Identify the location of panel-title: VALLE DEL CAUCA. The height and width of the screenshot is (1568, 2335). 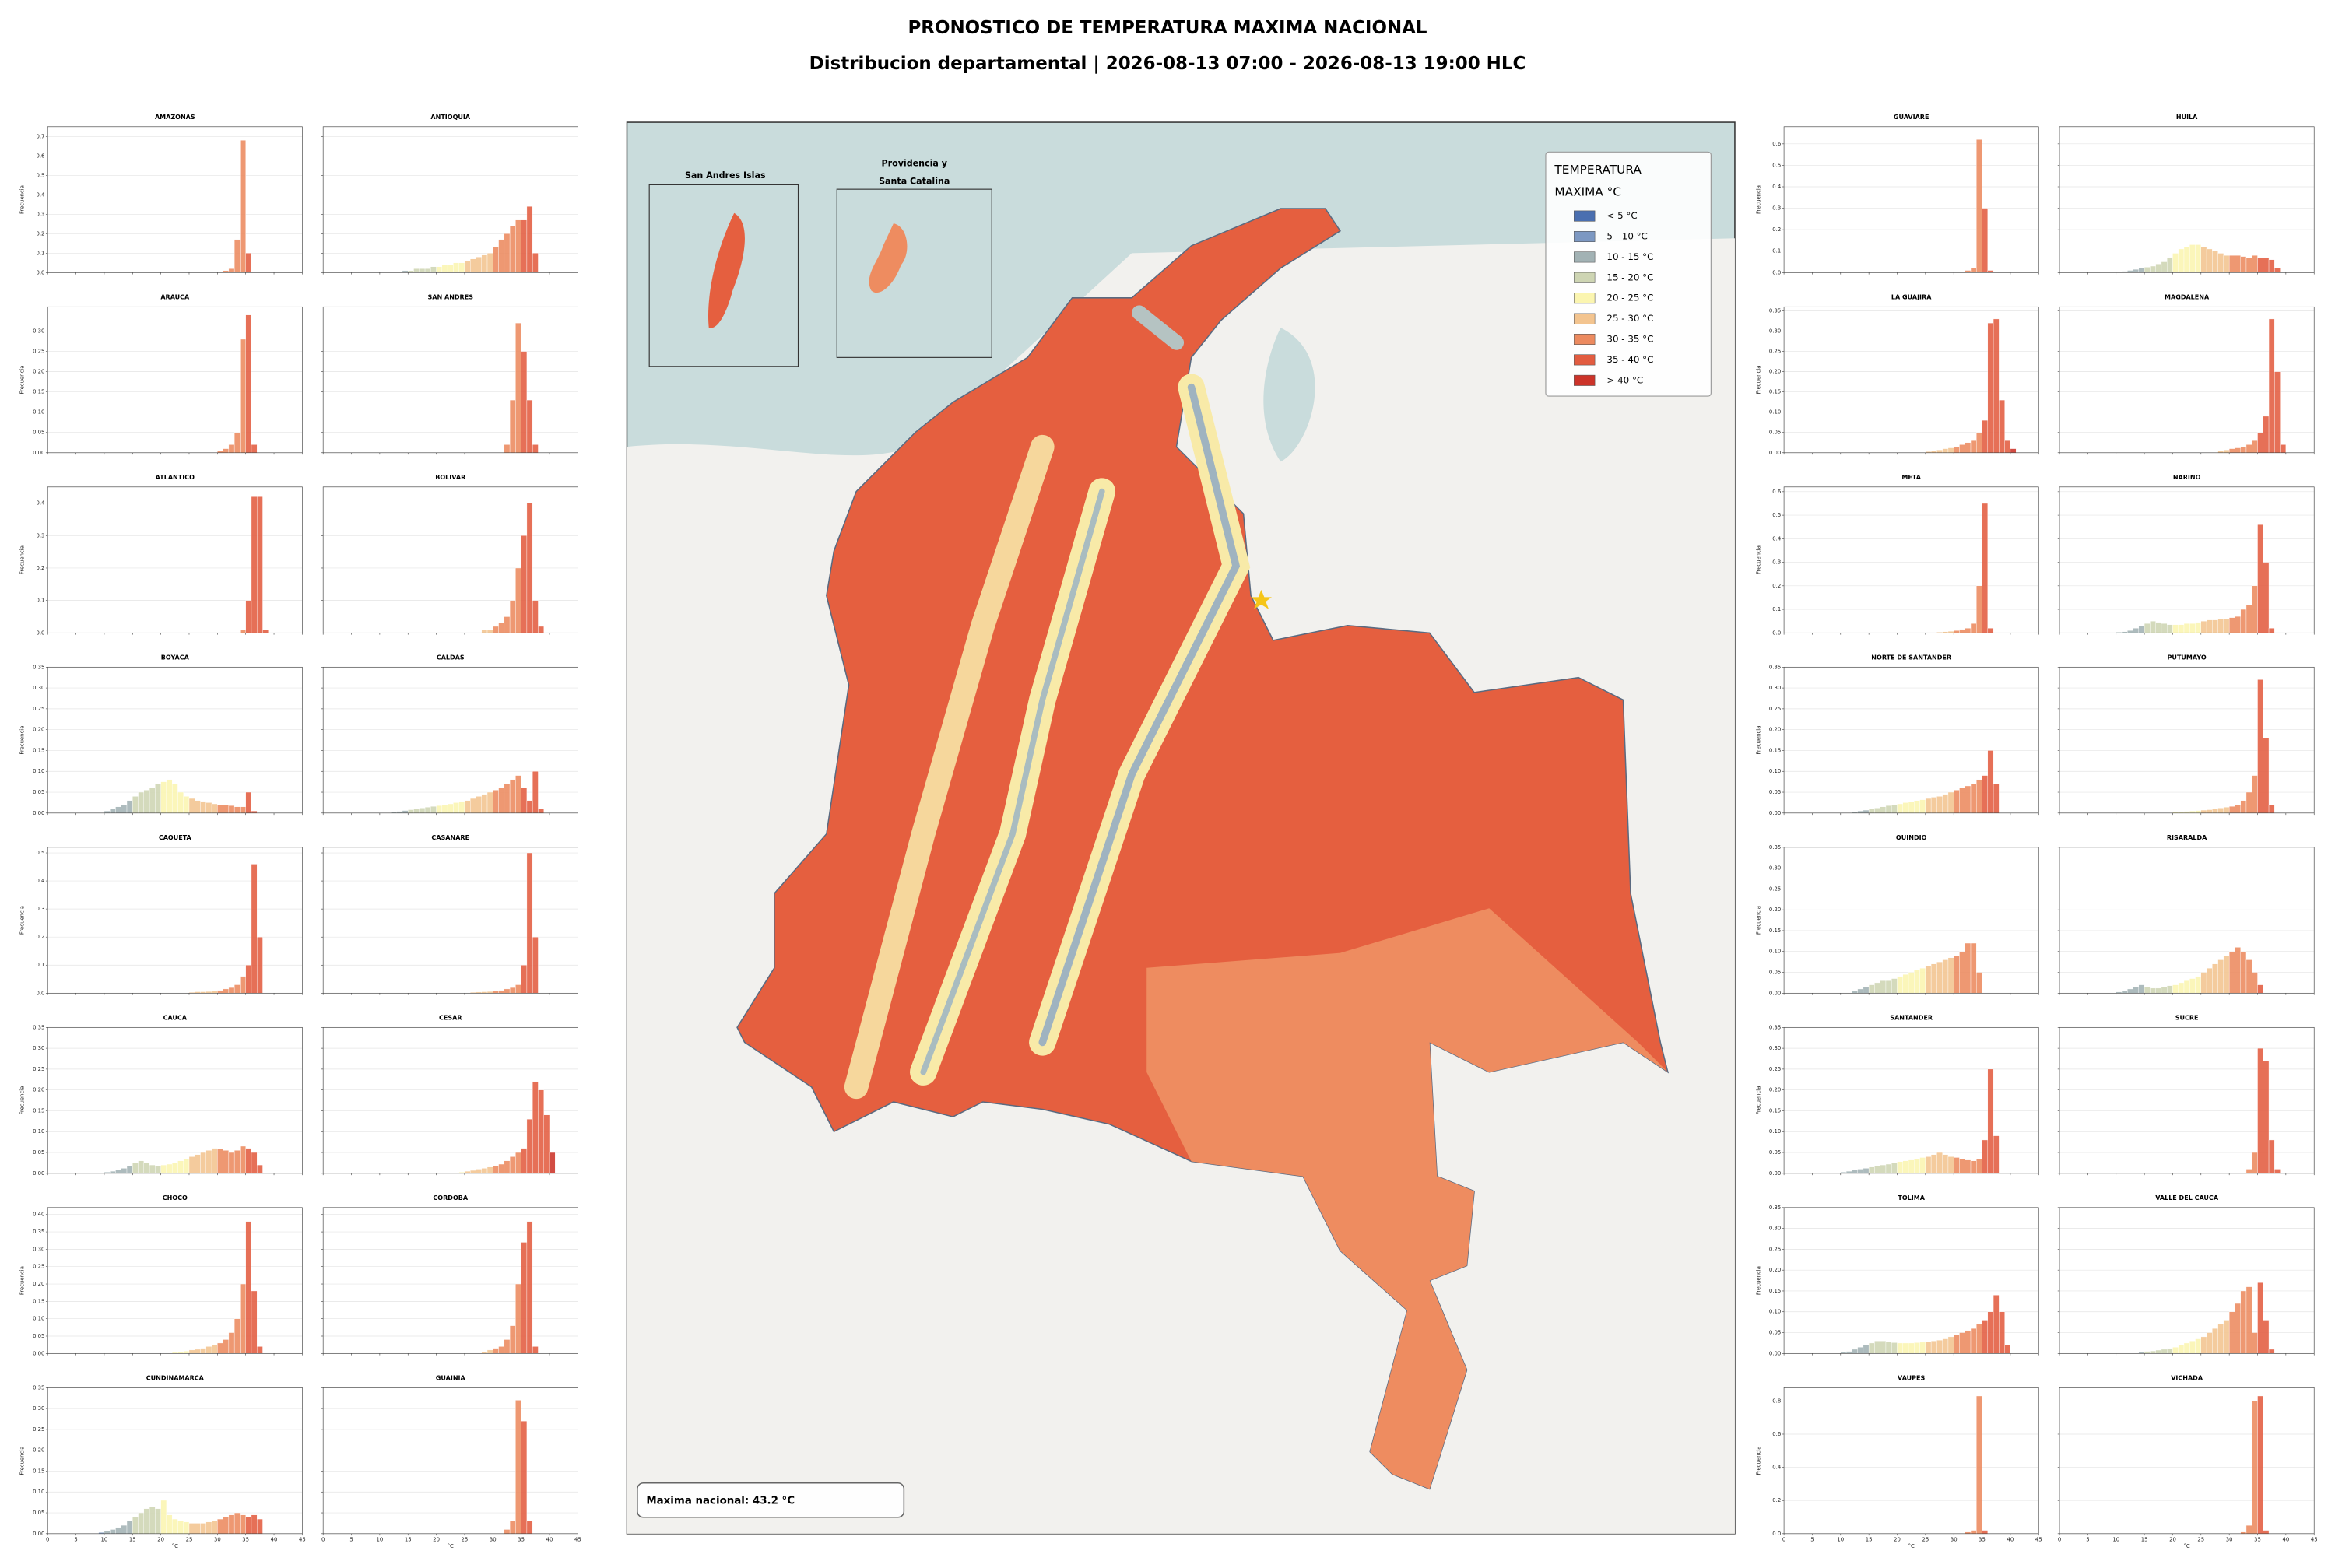
(2187, 1197).